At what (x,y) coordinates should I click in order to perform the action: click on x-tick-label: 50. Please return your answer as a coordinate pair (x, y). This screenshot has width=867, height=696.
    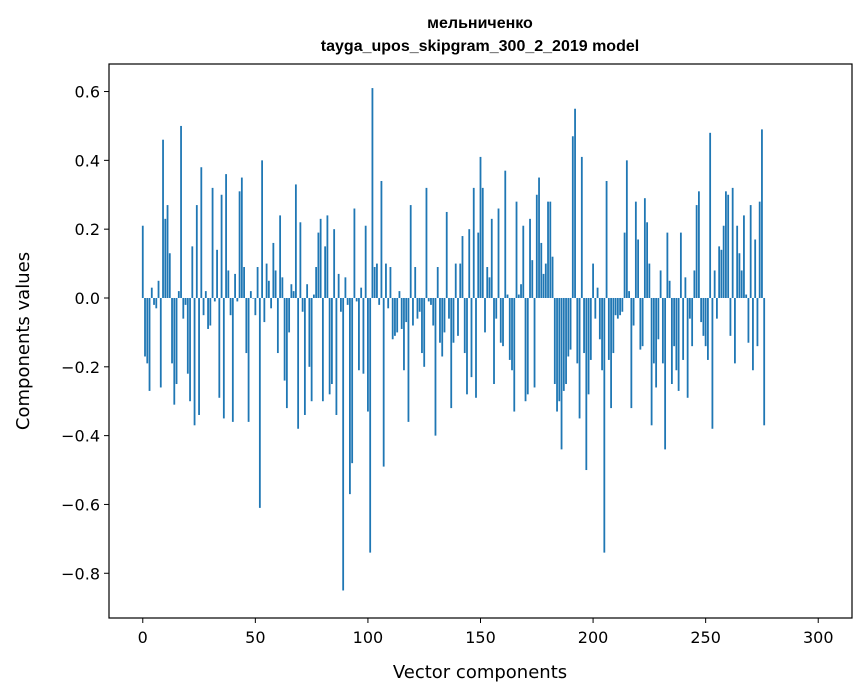
    Looking at the image, I should click on (255, 637).